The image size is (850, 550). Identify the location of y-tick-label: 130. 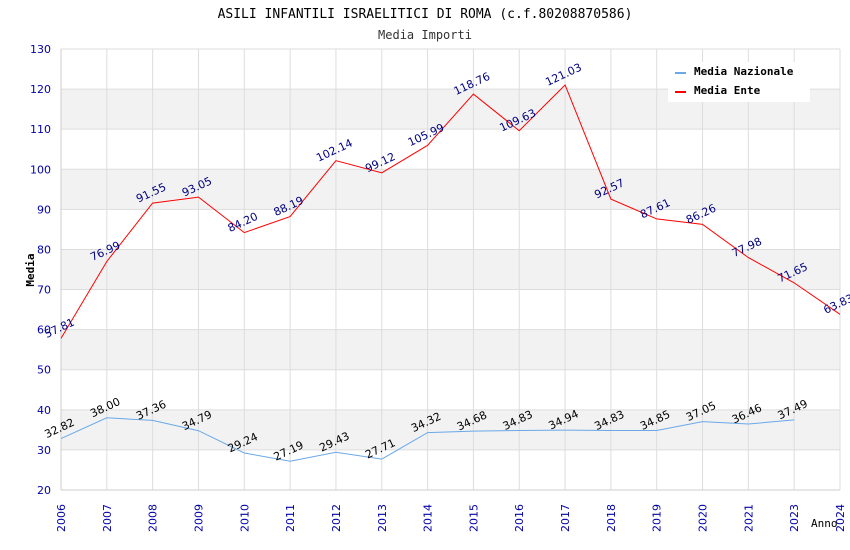
(40, 49).